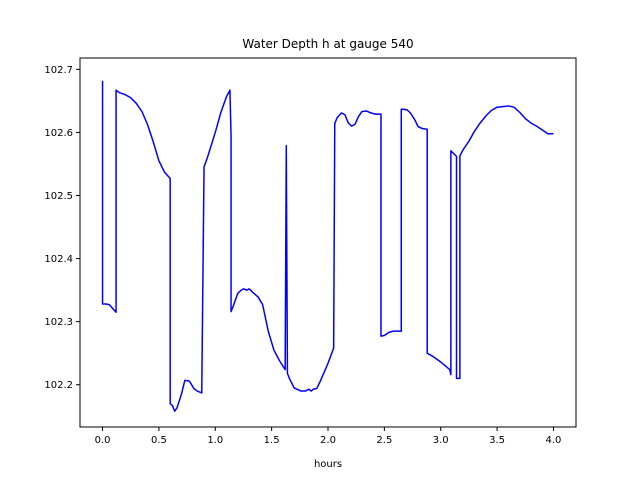 This screenshot has height=484, width=640. What do you see at coordinates (215, 440) in the screenshot?
I see `x-tick-label: 1.0` at bounding box center [215, 440].